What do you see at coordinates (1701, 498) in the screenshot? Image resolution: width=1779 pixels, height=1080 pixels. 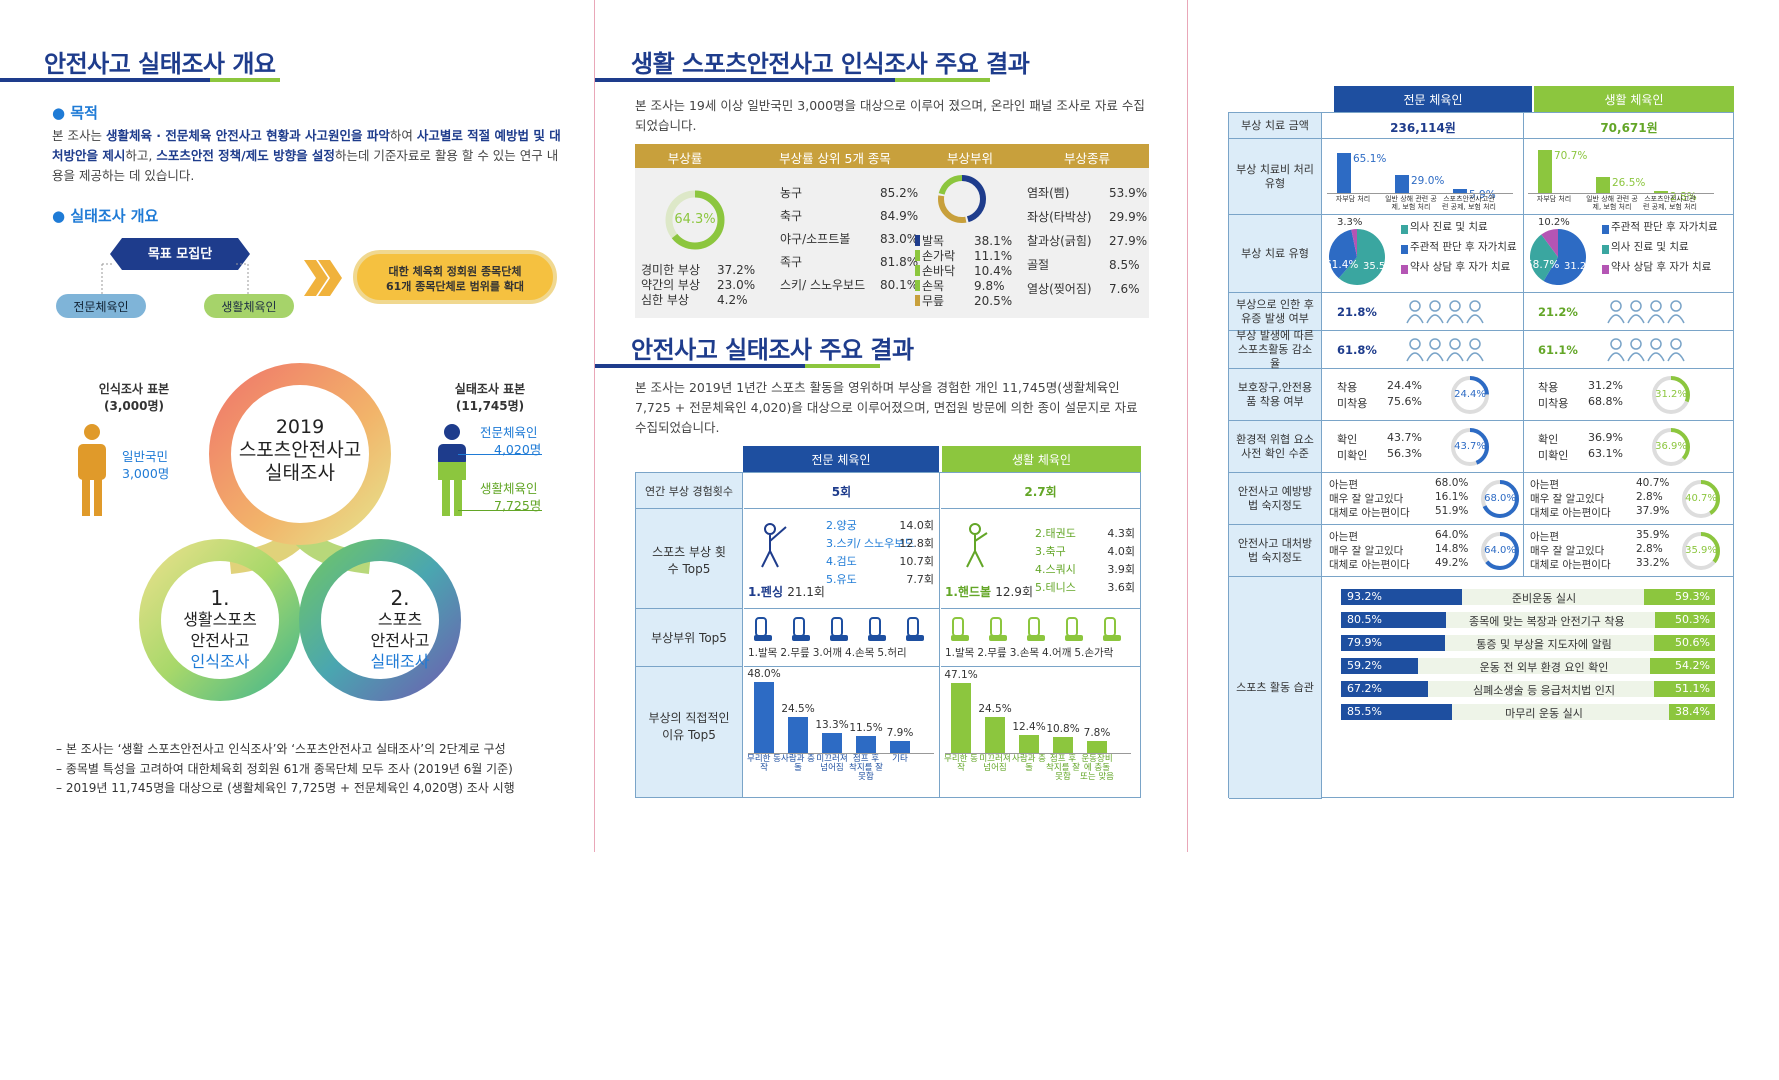 I see `ring-label: 40.7%` at bounding box center [1701, 498].